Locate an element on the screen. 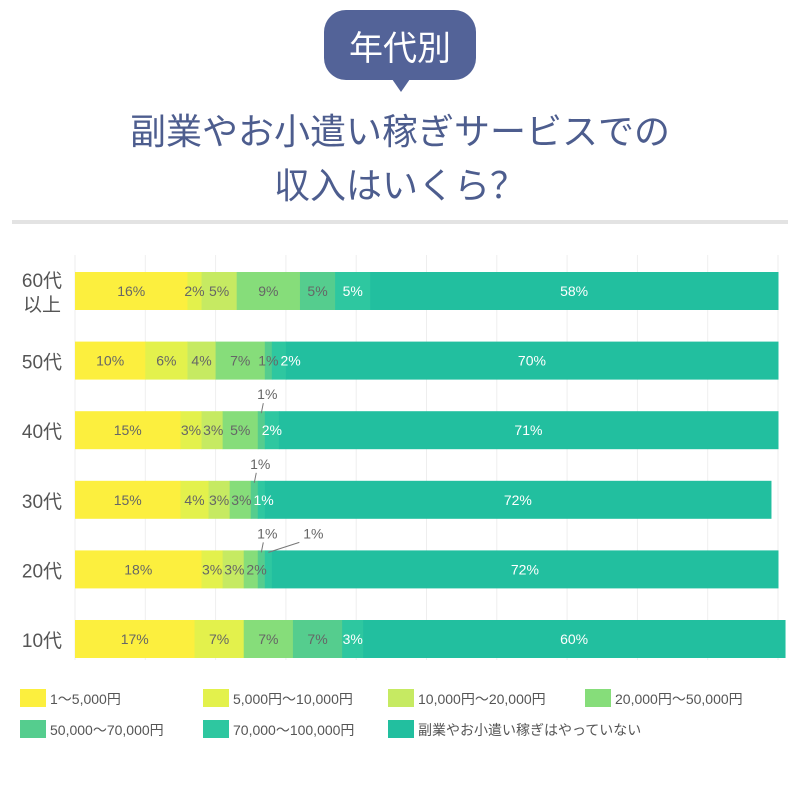 The image size is (800, 789). data-label: 58% is located at coordinates (574, 291).